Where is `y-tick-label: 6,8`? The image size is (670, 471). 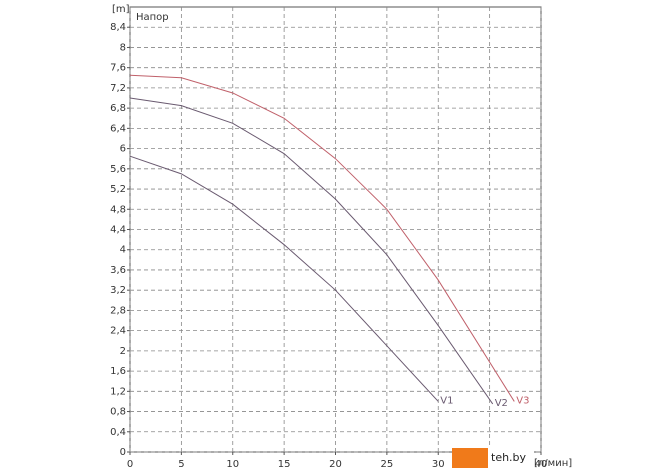
y-tick-label: 6,8 is located at coordinates (118, 108).